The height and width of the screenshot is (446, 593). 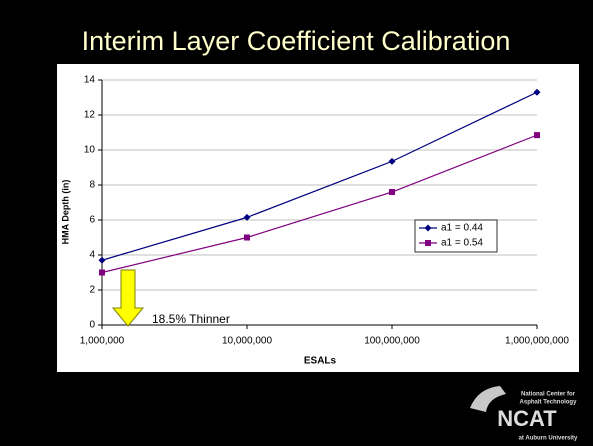 What do you see at coordinates (537, 341) in the screenshot?
I see `x-tick-label: 1,000,000,000` at bounding box center [537, 341].